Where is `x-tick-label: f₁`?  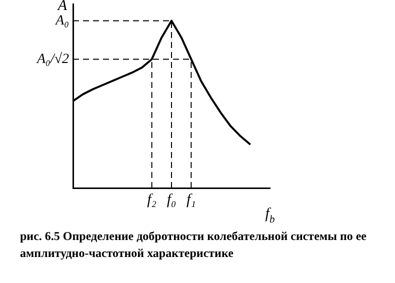 x-tick-label: f₁ is located at coordinates (191, 200).